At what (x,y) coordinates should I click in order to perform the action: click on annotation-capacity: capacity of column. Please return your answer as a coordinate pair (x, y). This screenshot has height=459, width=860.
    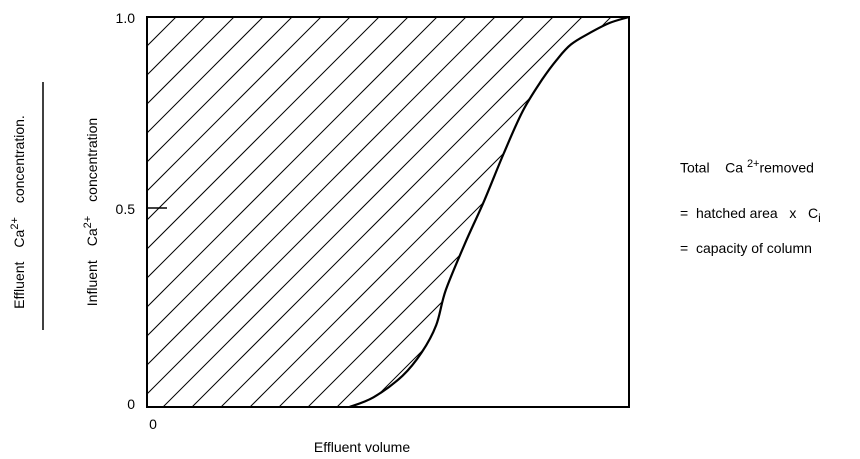
    Looking at the image, I should click on (753, 248).